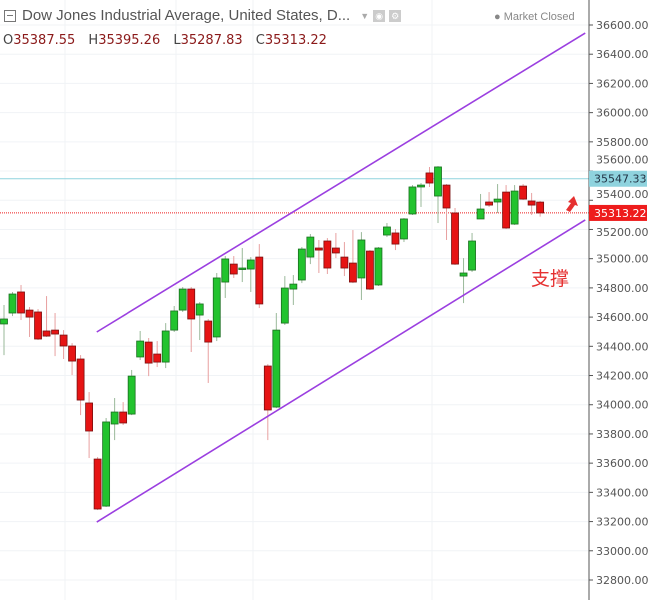  Describe the element at coordinates (622, 259) in the screenshot. I see `axis-tick-label: 35000.00` at that location.